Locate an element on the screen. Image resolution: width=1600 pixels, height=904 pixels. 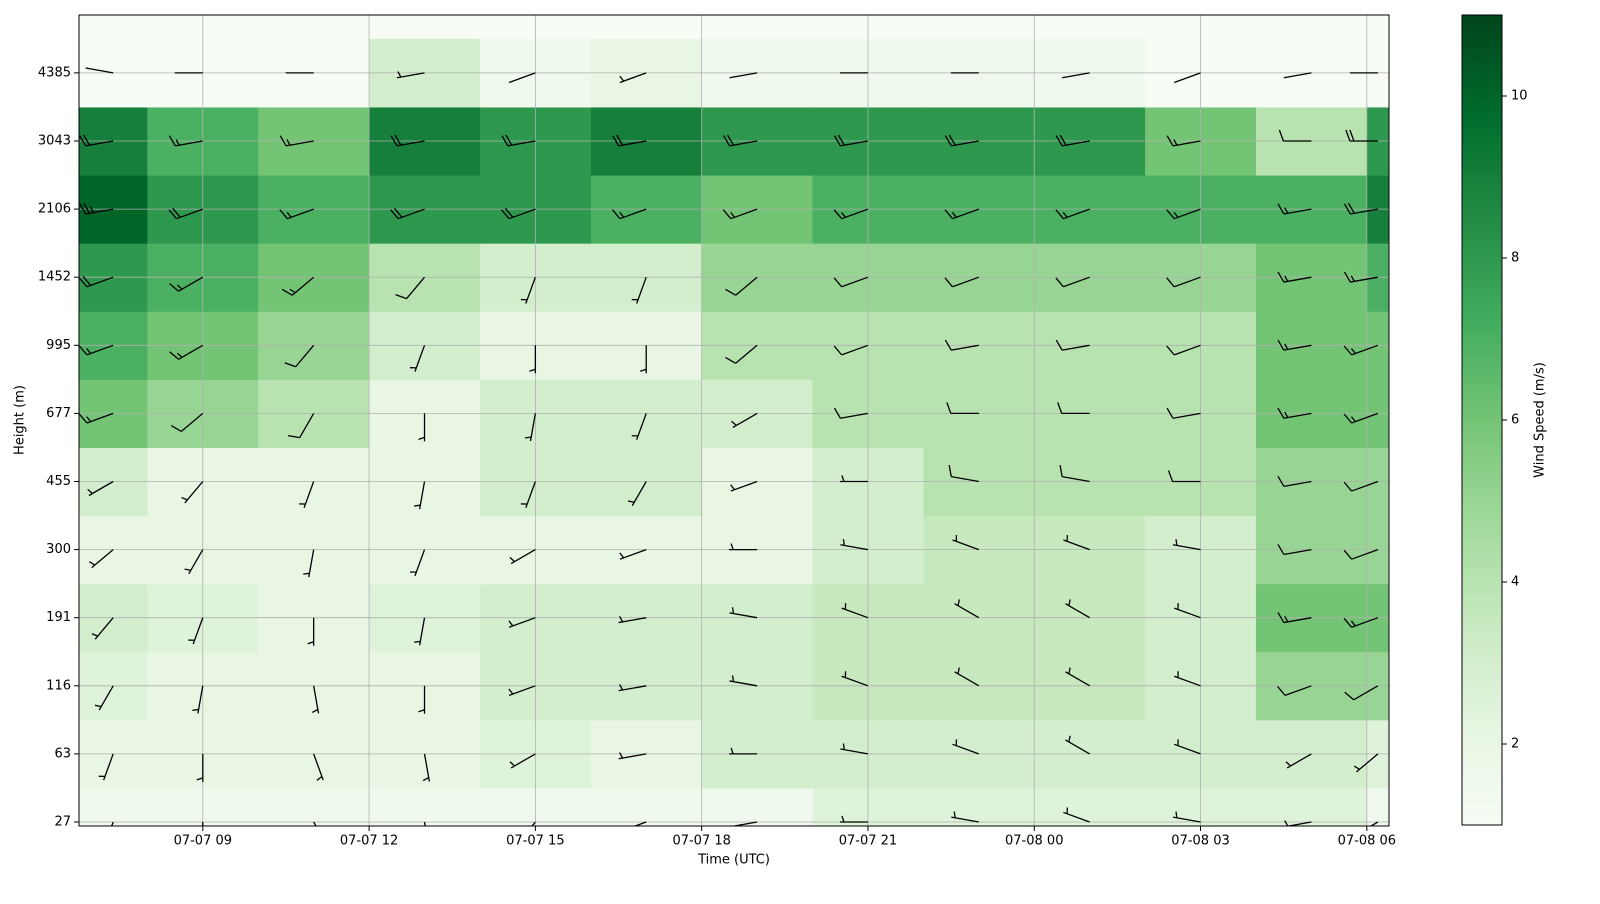
x-tick-label: 07-08 00 is located at coordinates (1034, 841).